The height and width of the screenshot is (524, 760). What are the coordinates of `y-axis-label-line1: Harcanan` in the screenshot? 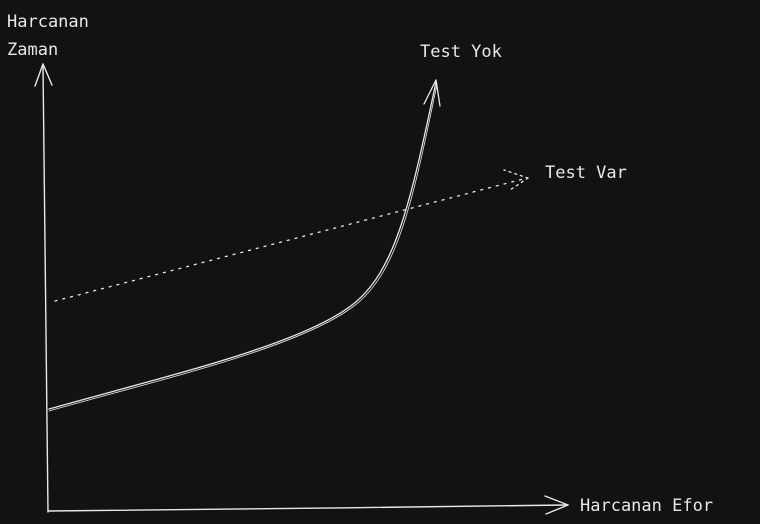 It's located at (48, 22).